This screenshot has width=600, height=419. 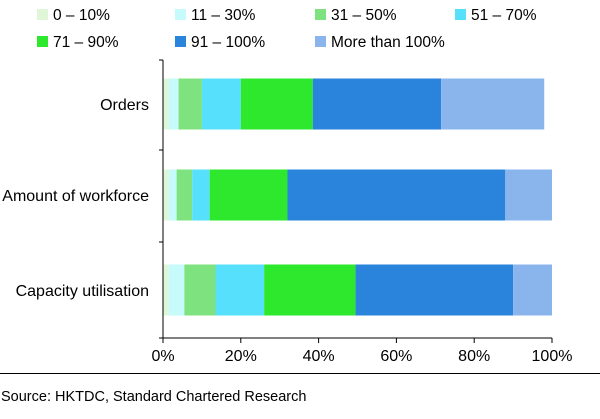 I want to click on category-label-orders: Orders, so click(x=124, y=105).